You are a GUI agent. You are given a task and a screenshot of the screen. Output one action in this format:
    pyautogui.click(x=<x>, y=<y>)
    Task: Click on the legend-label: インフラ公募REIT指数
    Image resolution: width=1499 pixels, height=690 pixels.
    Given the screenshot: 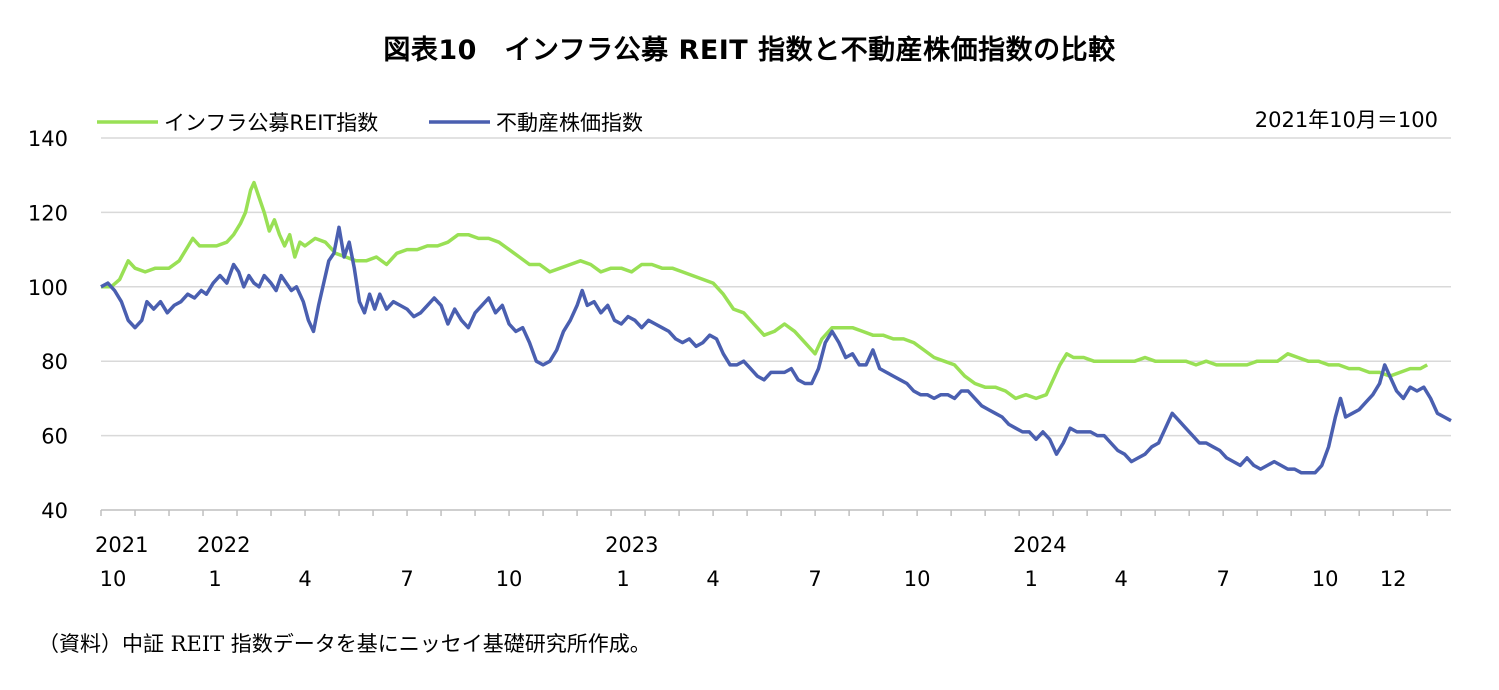 What is the action you would take?
    pyautogui.click(x=271, y=123)
    